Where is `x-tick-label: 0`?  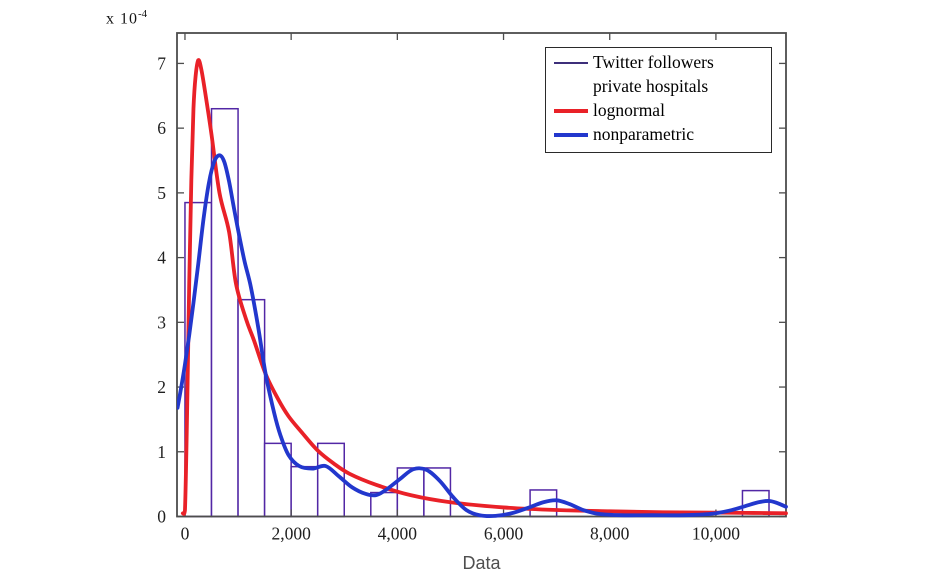 x-tick-label: 0 is located at coordinates (185, 534).